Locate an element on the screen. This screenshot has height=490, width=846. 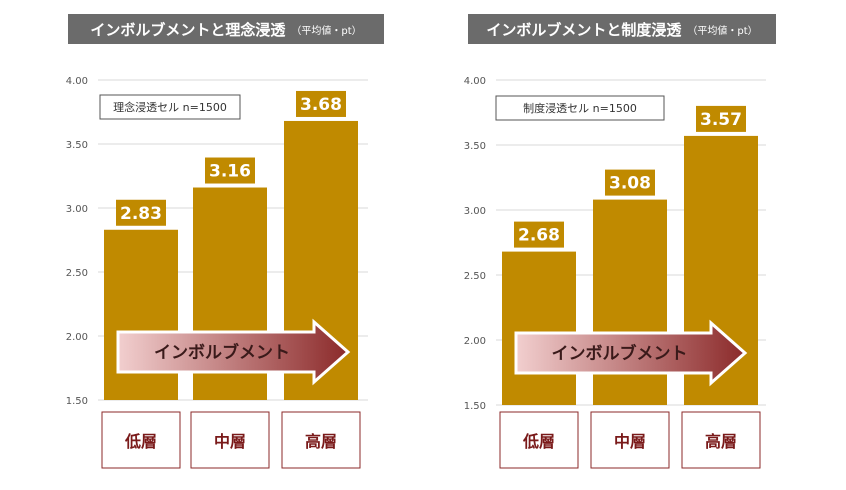
bar-value-label: 3.16 is located at coordinates (230, 172).